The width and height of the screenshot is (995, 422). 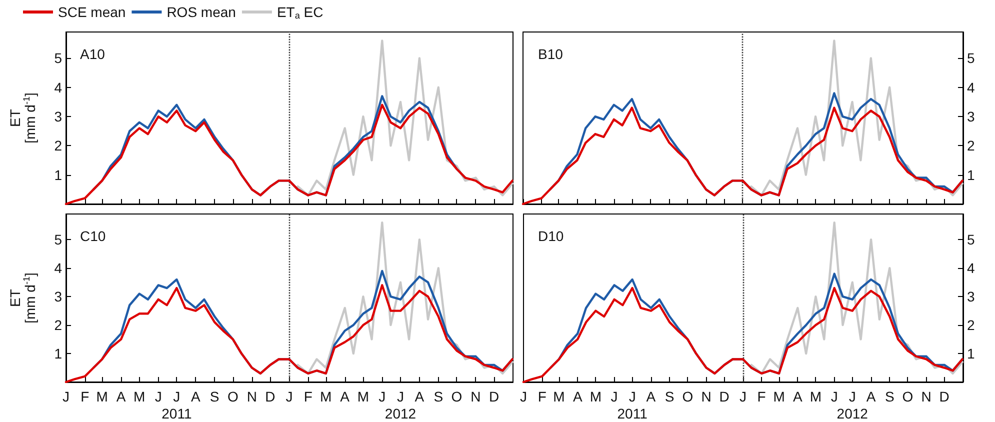 What do you see at coordinates (201, 12) in the screenshot?
I see `legend-label: ROS mean` at bounding box center [201, 12].